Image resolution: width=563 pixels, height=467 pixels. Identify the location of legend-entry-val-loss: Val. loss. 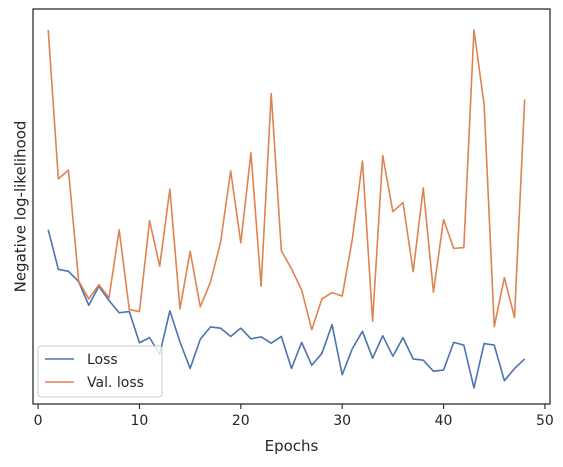
(115, 383).